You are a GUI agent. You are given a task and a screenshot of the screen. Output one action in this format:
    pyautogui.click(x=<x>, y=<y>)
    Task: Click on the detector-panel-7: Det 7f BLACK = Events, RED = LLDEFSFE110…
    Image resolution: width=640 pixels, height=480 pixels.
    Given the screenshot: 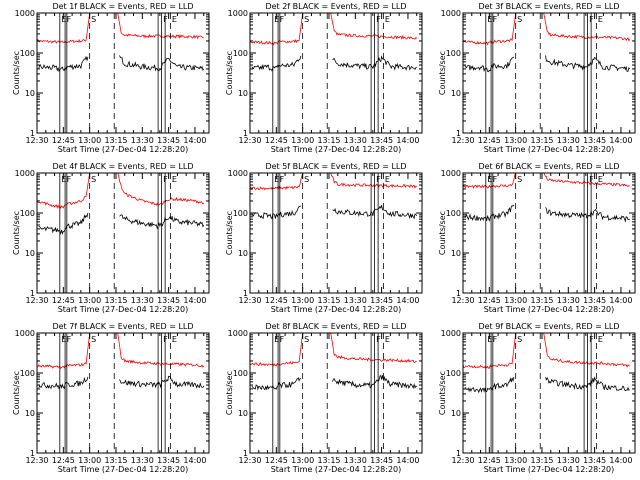 What is the action you would take?
    pyautogui.click(x=111, y=398)
    